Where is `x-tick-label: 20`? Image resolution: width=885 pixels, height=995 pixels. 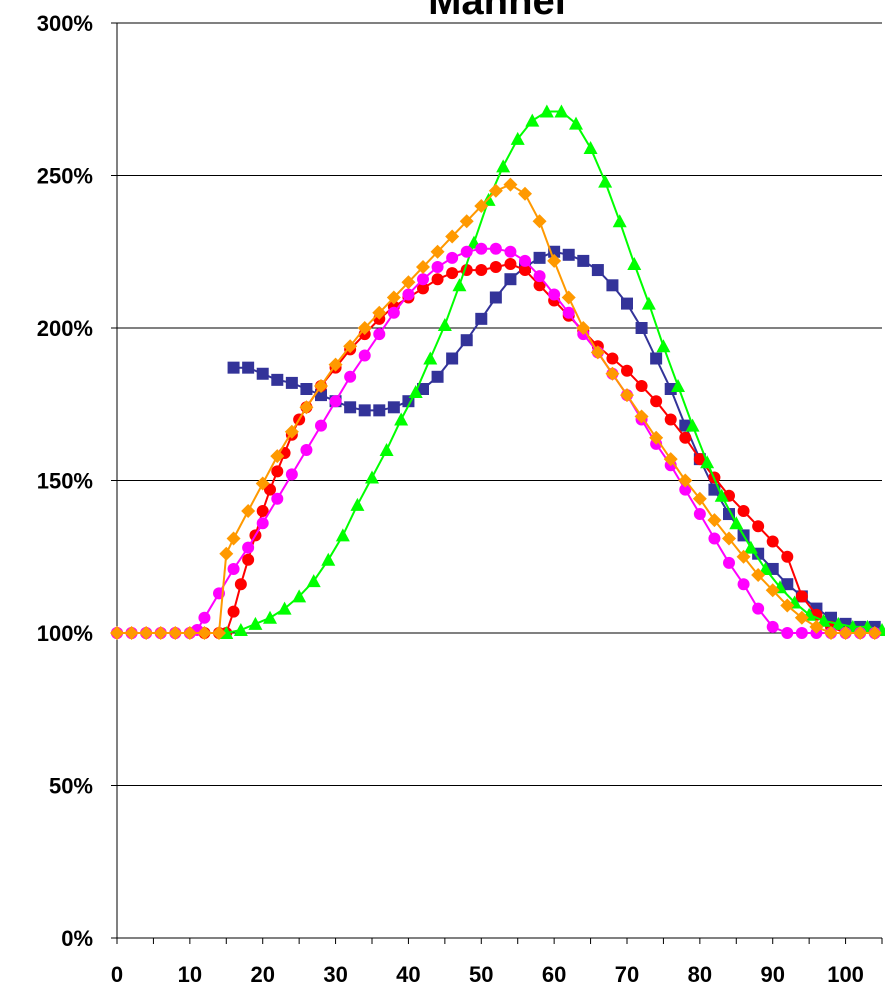 x-tick-label: 20 is located at coordinates (262, 974).